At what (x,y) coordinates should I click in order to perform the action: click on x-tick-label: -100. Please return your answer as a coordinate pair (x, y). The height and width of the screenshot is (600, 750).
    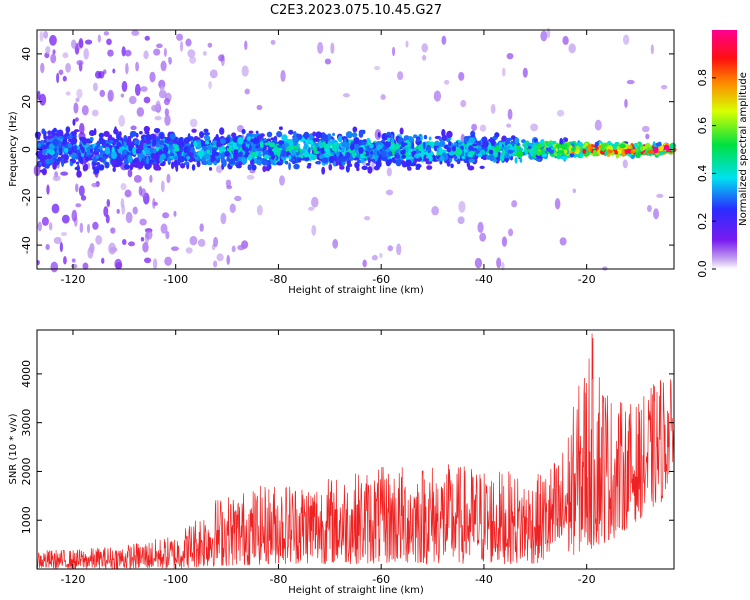
    Looking at the image, I should click on (175, 579).